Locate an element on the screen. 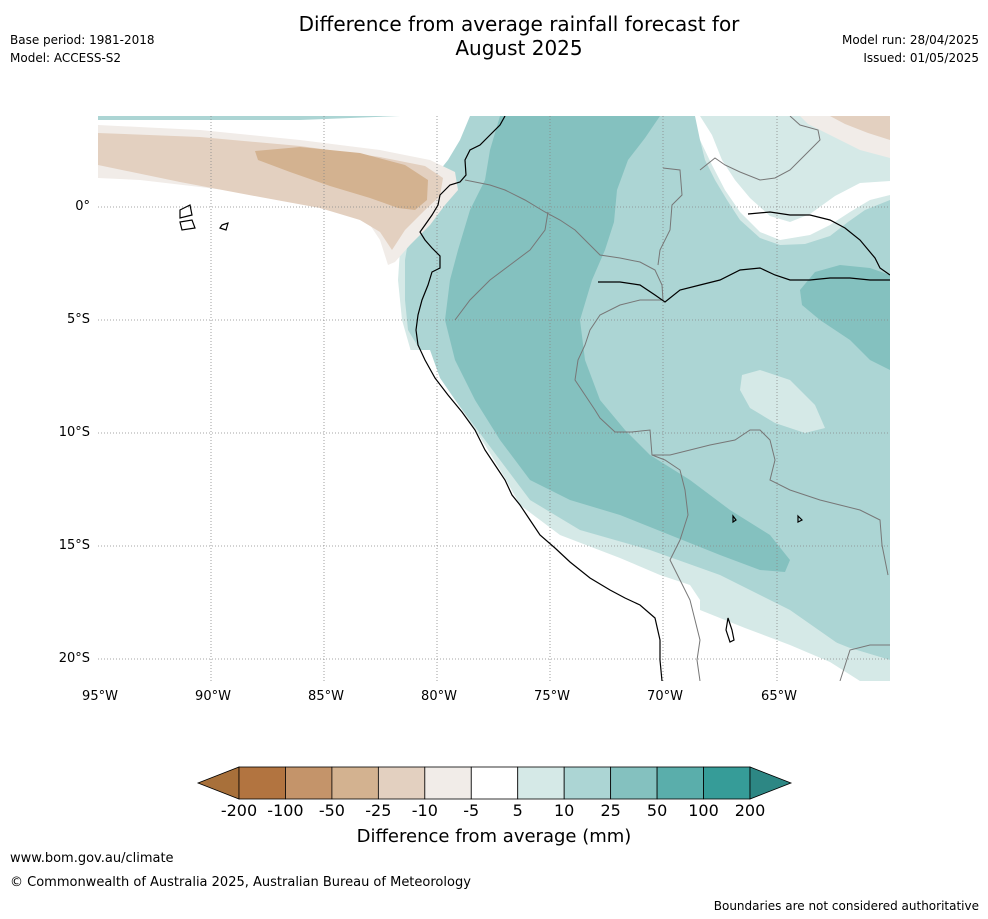 The height and width of the screenshot is (919, 988). anomaly-pocket-light is located at coordinates (782, 401).